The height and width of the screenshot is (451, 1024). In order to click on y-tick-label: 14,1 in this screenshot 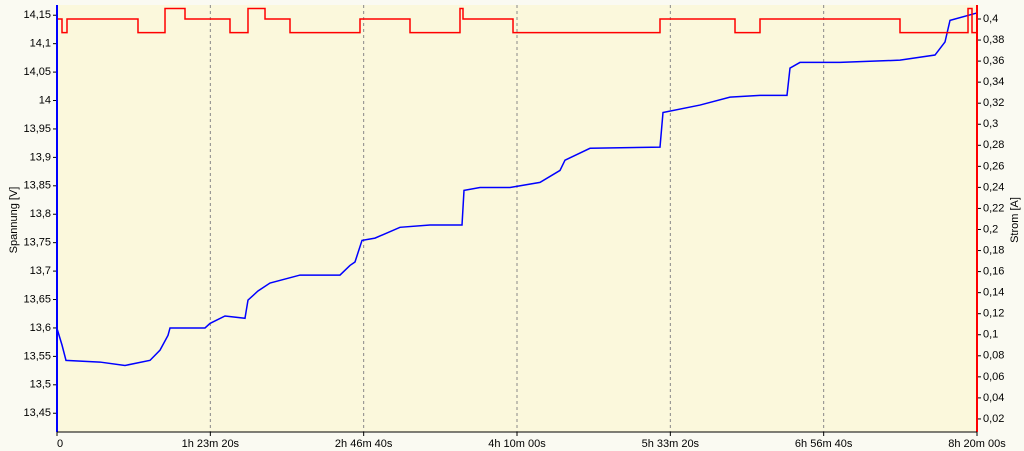, I will do `click(40, 44)`.